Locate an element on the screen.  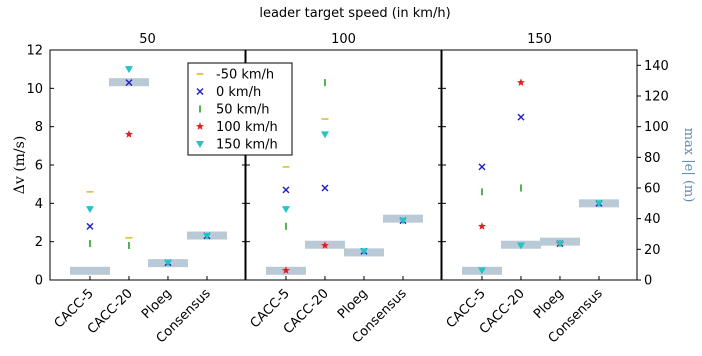
y-tick-label-left: 0 is located at coordinates (39, 281).